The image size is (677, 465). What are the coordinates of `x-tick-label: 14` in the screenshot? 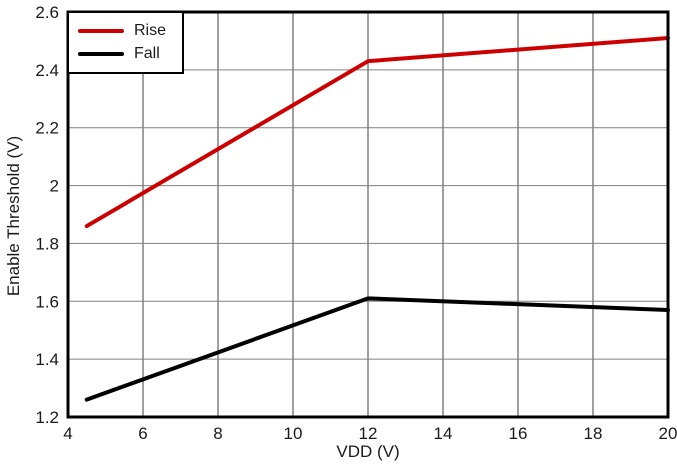 It's located at (443, 433).